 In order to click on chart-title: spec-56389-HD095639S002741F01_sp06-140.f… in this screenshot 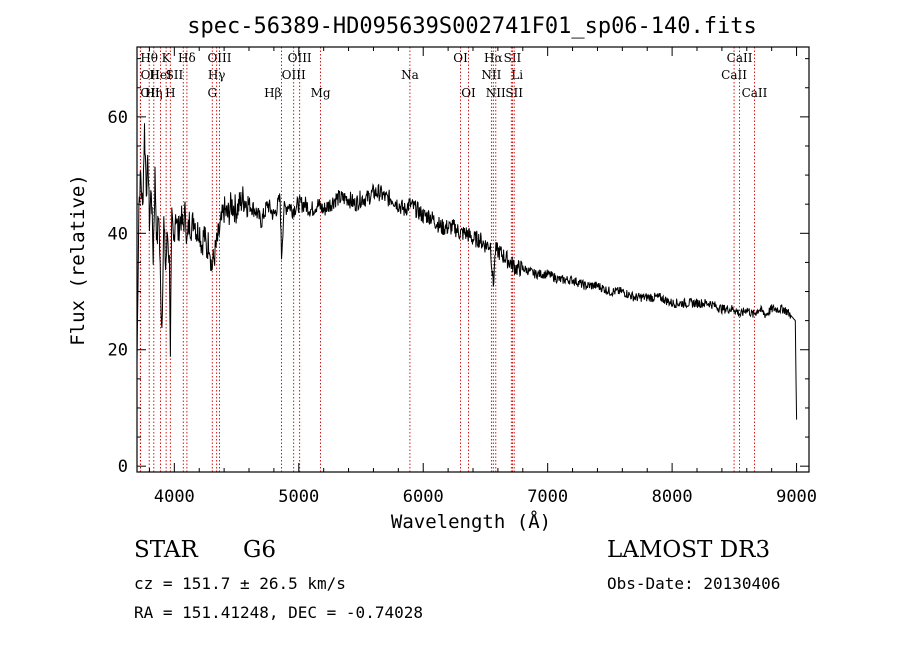, I will do `click(472, 26)`.